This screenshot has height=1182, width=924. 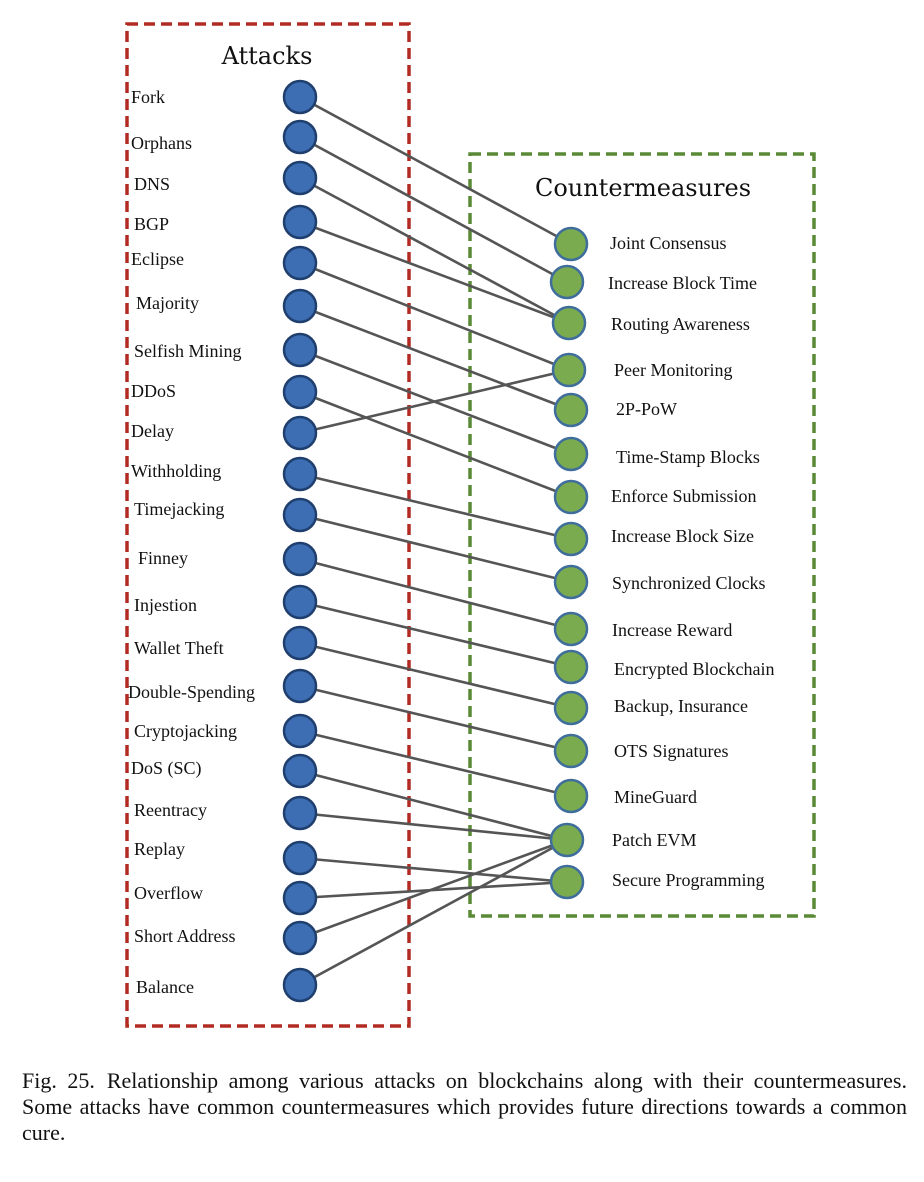 What do you see at coordinates (224, 474) in the screenshot?
I see `attack-node: Withholding` at bounding box center [224, 474].